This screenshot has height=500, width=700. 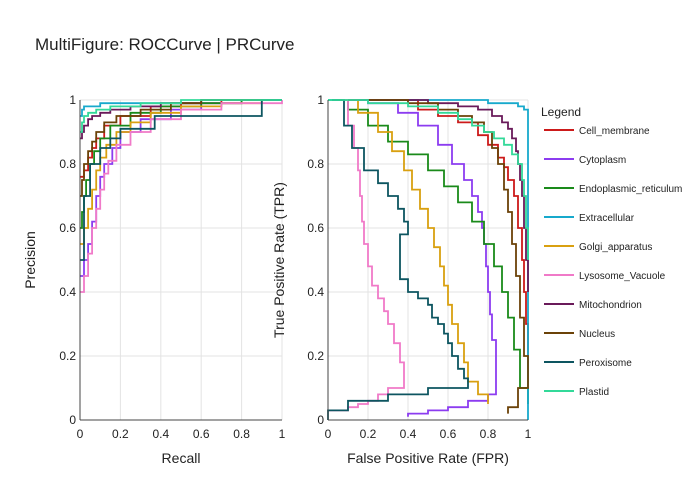 What do you see at coordinates (614, 131) in the screenshot?
I see `legend-label: Cell_membrane` at bounding box center [614, 131].